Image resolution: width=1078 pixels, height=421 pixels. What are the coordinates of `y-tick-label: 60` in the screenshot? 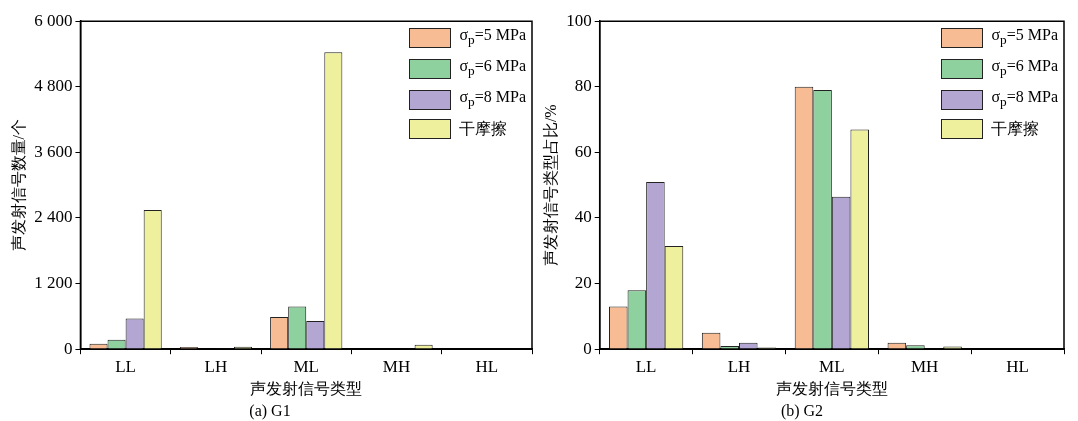 It's located at (583, 151).